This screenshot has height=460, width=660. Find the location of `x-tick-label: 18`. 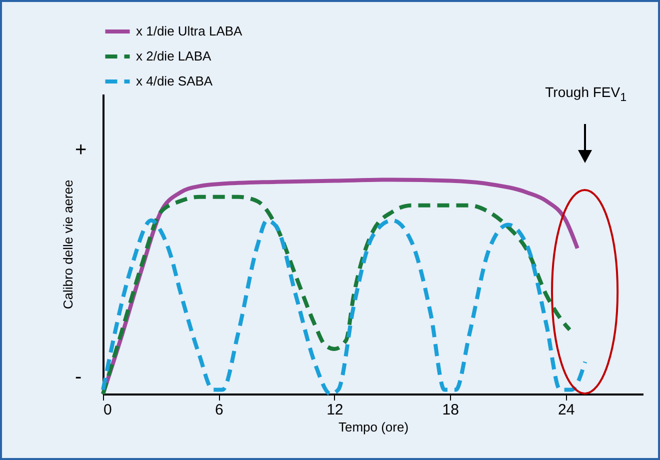

x-tick-label: 18 is located at coordinates (450, 410).